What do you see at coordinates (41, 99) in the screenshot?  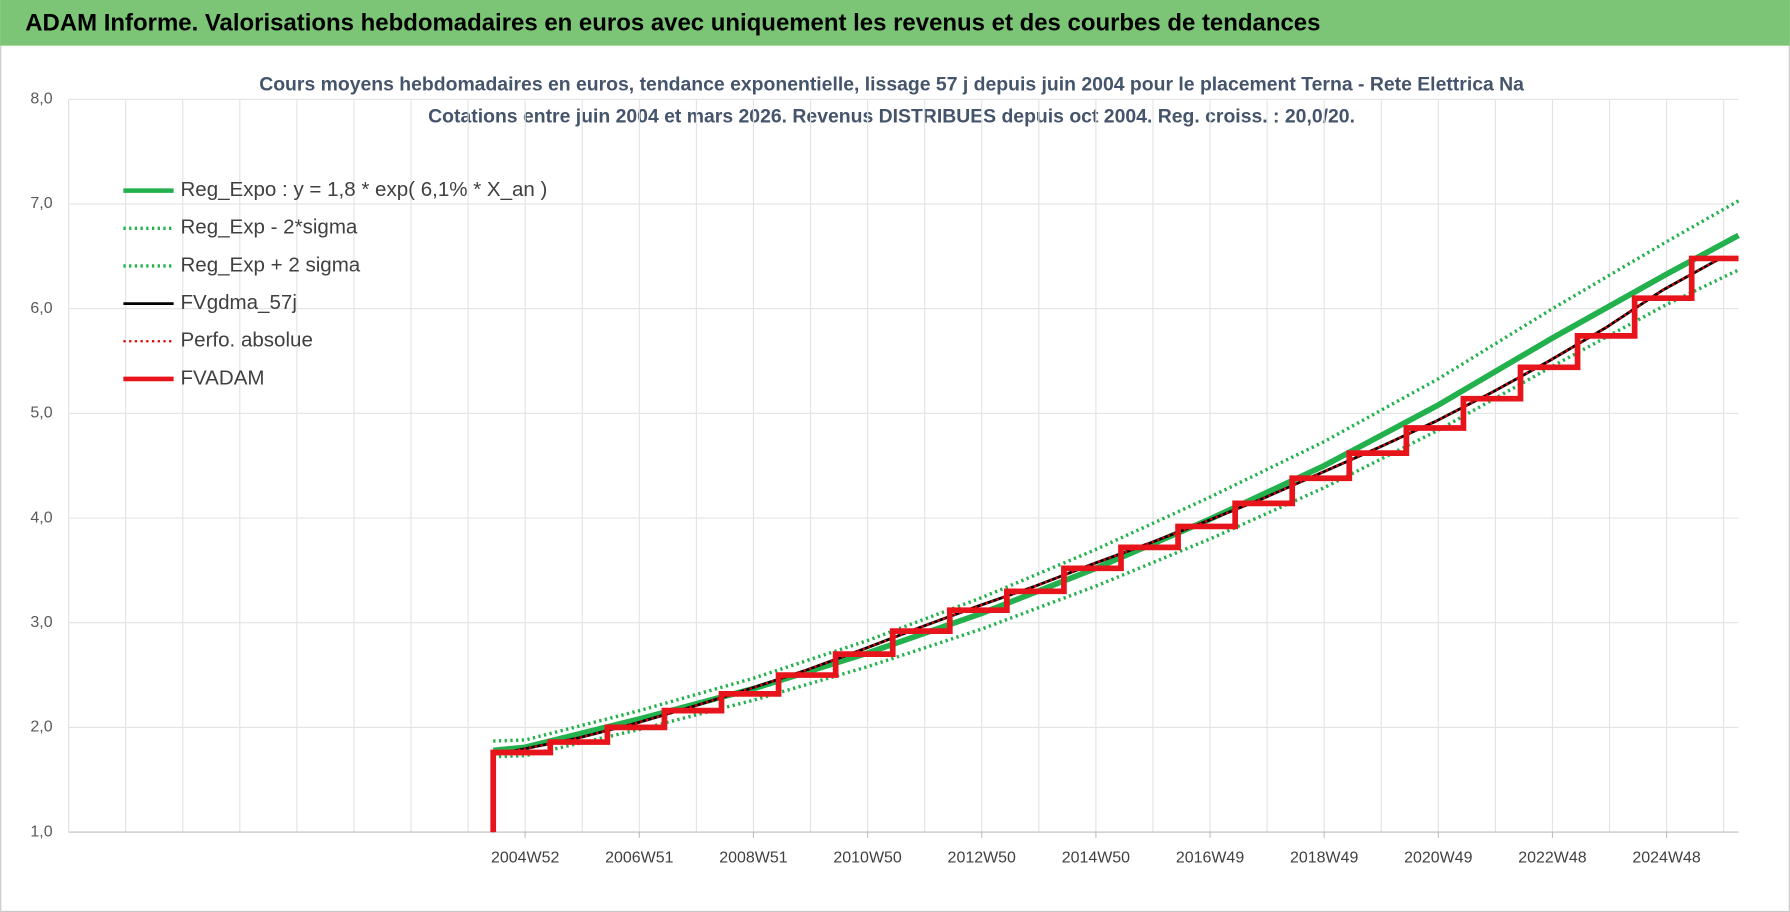 I see `y-tick-label: 8,0` at bounding box center [41, 99].